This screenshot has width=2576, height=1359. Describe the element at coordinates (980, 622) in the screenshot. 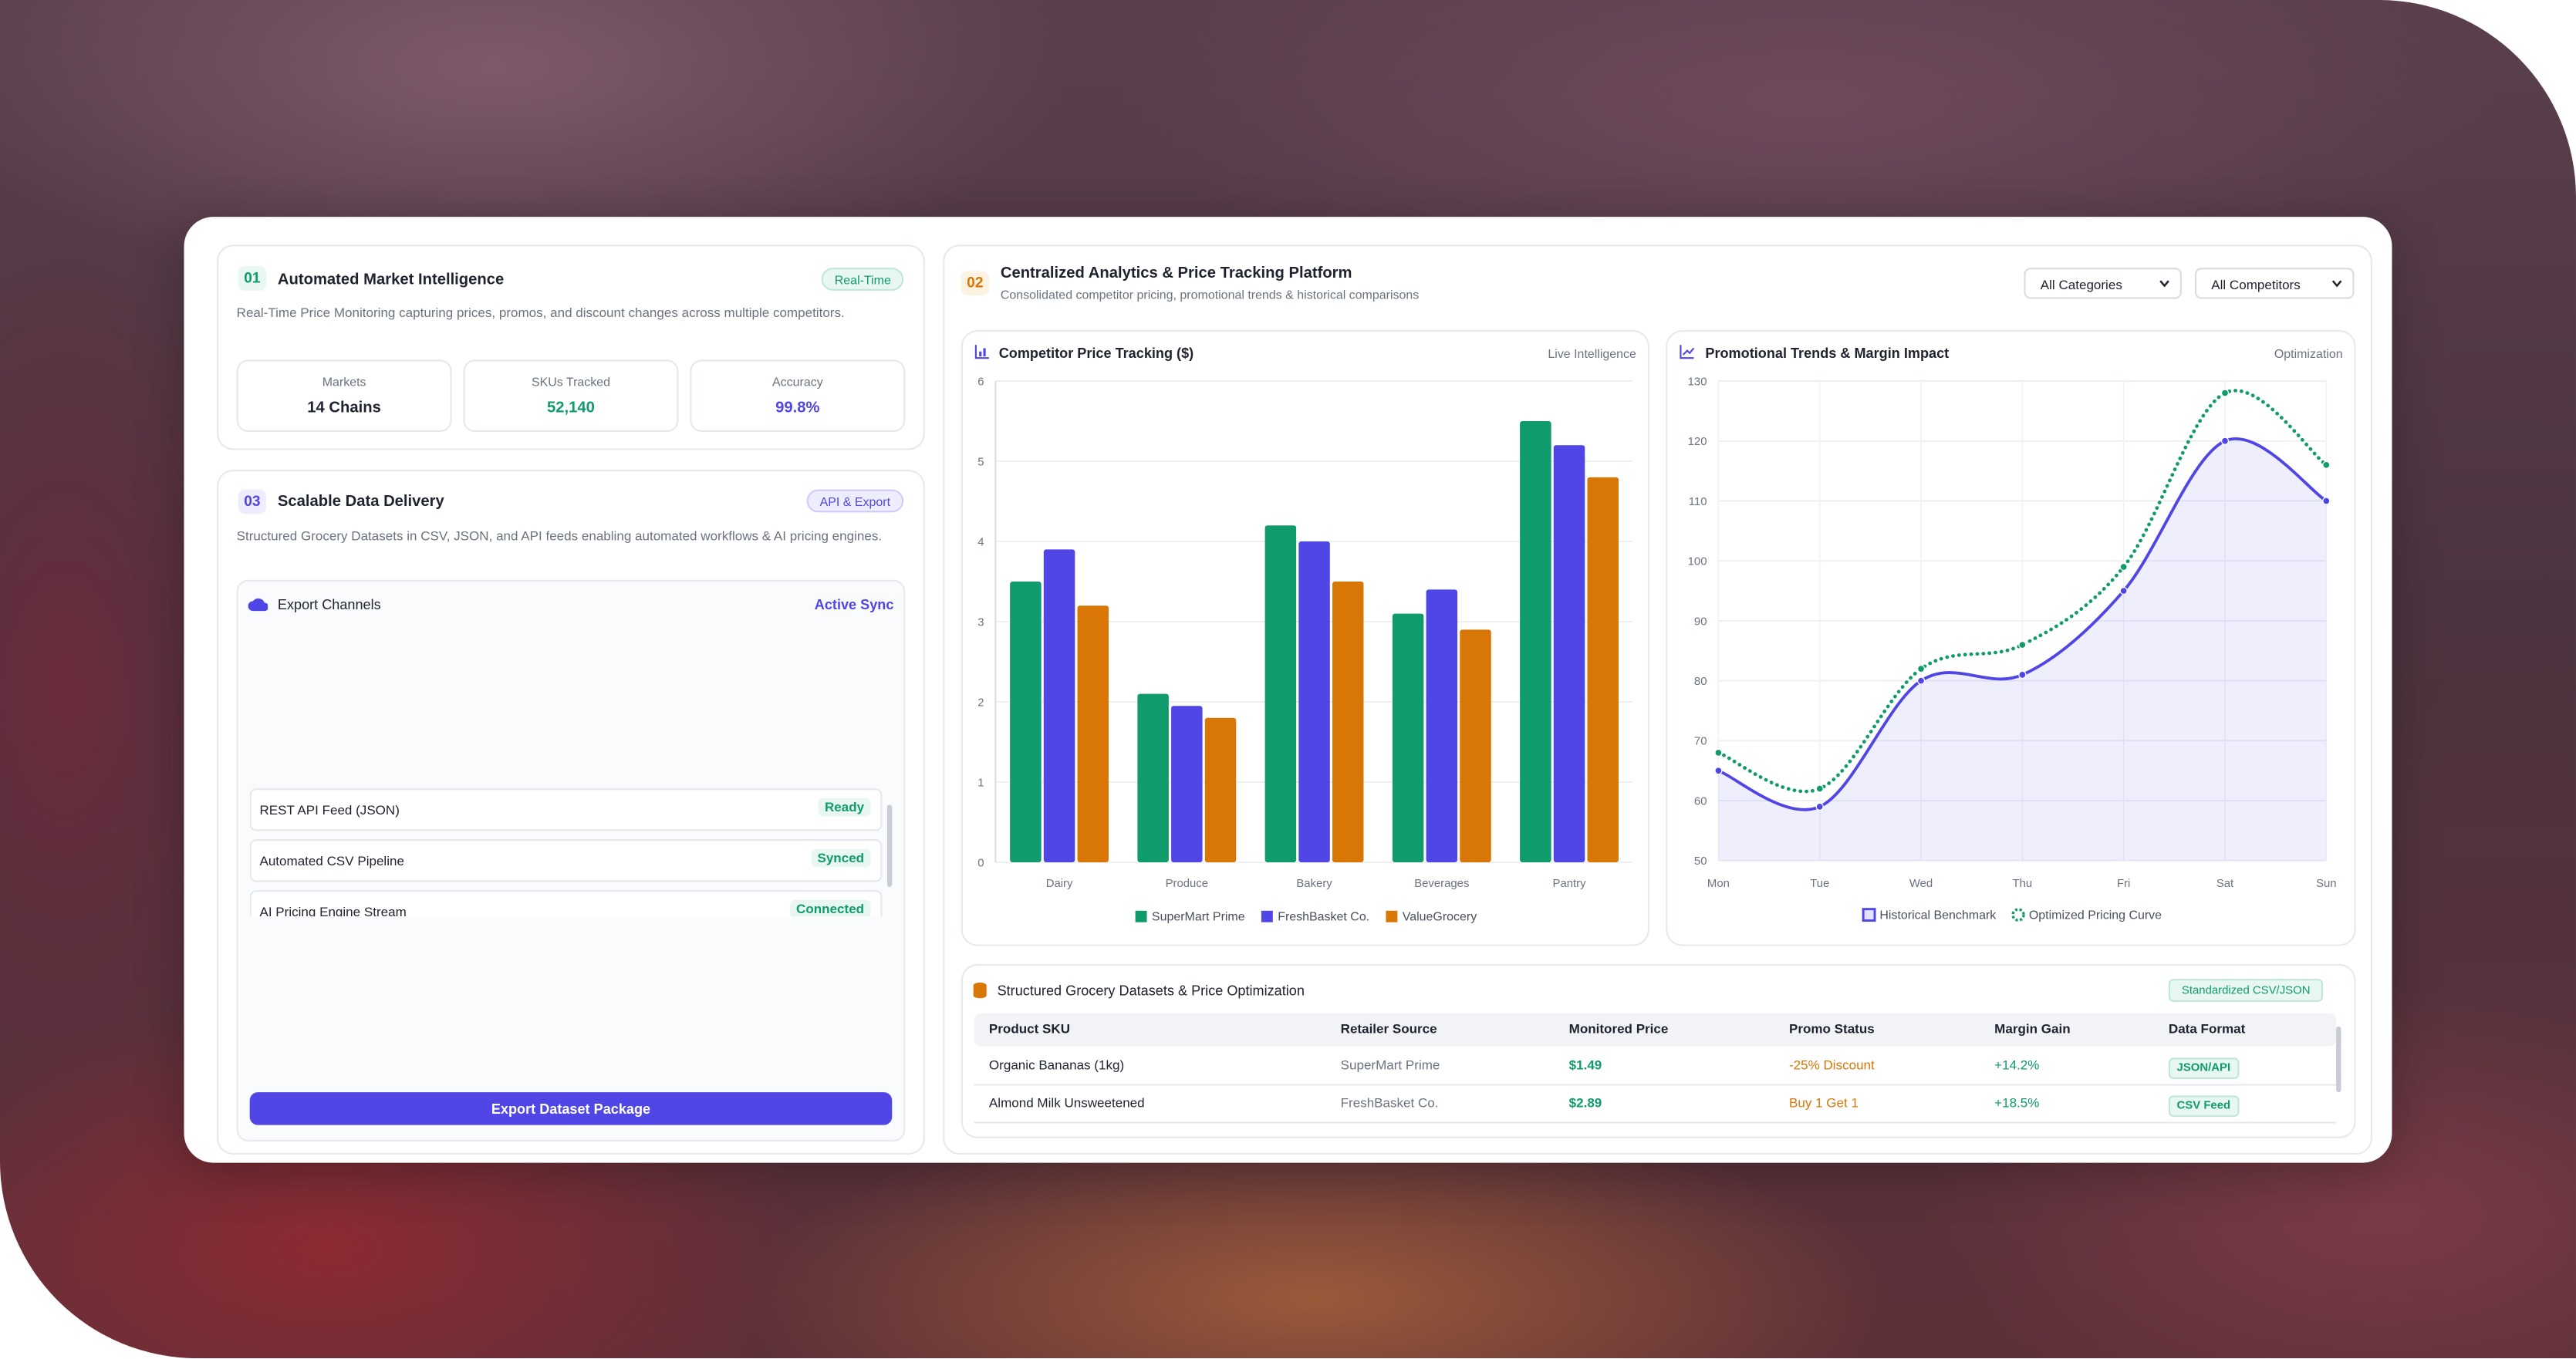

I see `y-tick-label: 3` at that location.